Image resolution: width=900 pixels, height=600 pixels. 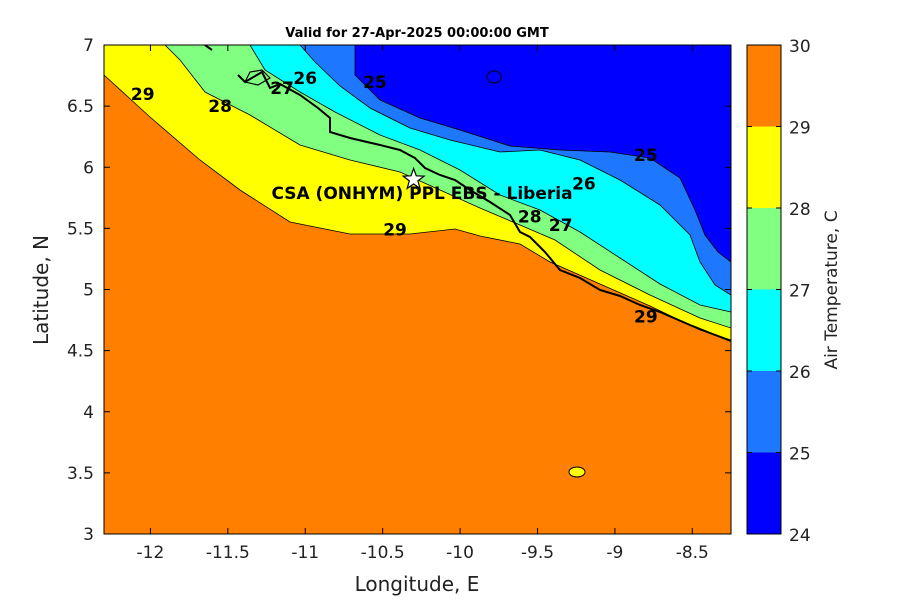 I want to click on y-tick-label: 3.5, so click(x=80, y=474).